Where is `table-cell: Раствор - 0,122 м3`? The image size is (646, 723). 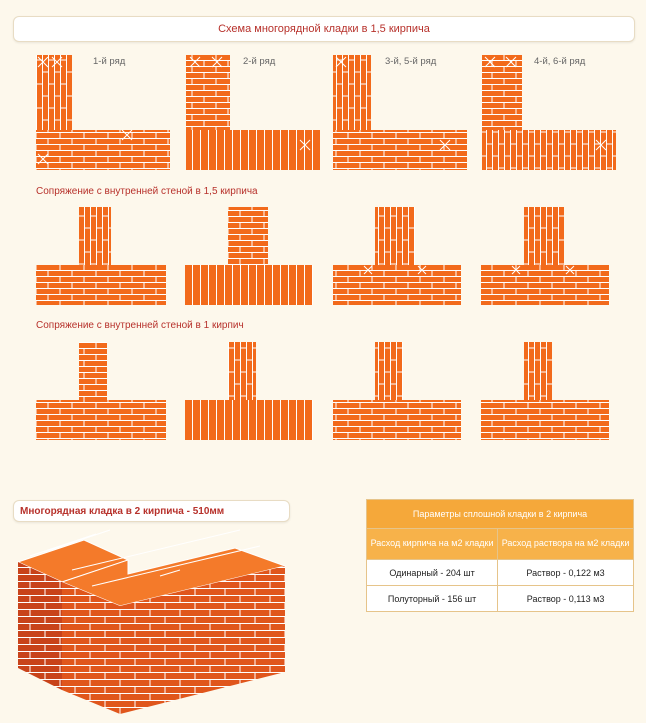
table-cell: Раствор - 0,122 м3 is located at coordinates (565, 572).